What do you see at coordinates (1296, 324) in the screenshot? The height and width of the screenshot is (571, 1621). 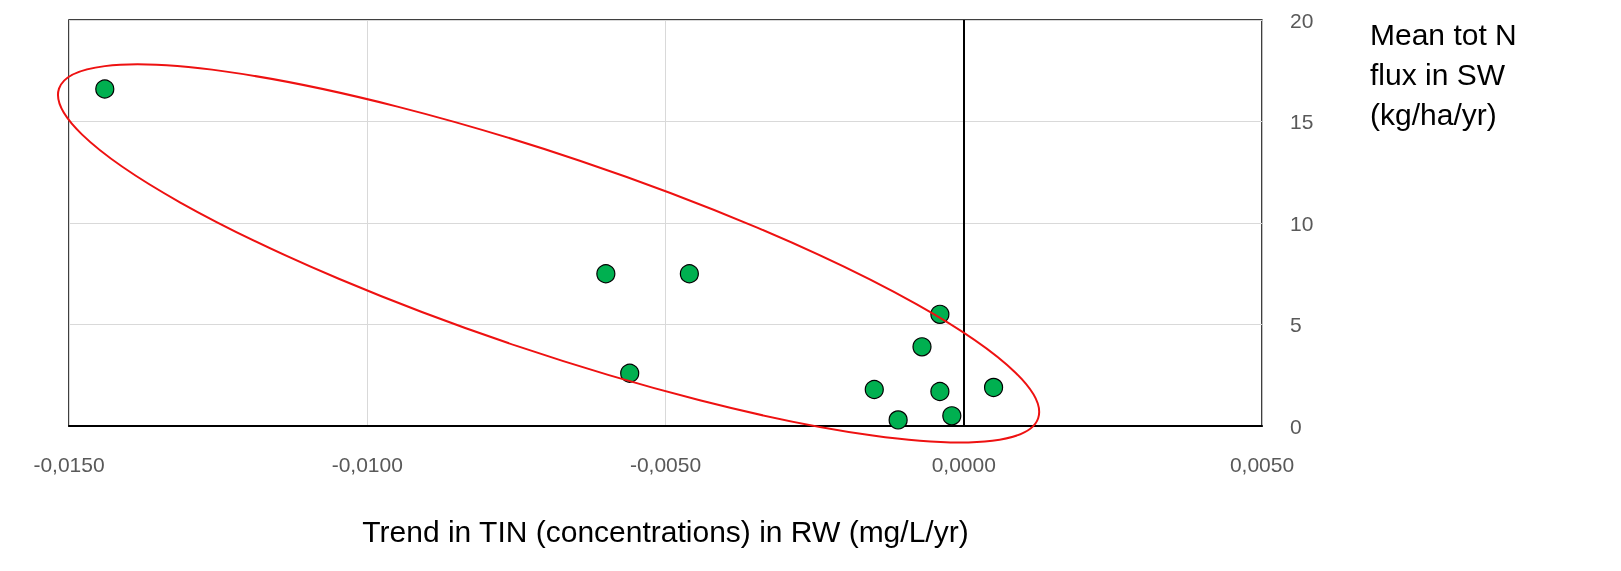 I see `y-tick-label: 5` at bounding box center [1296, 324].